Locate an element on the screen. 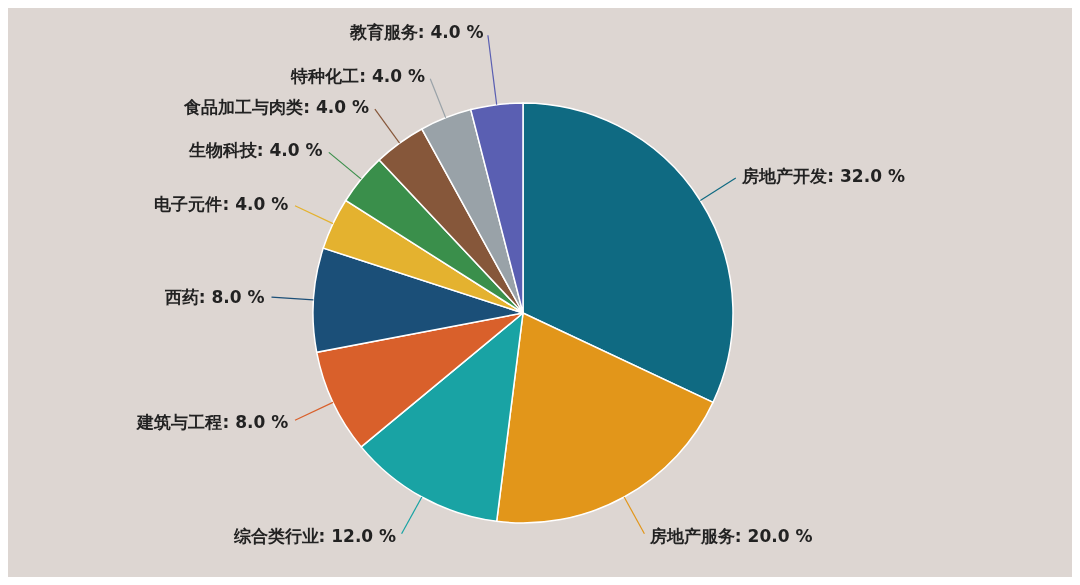 This screenshot has height=585, width=1080. slice-label: 房地产服务: 20.0 % is located at coordinates (730, 536).